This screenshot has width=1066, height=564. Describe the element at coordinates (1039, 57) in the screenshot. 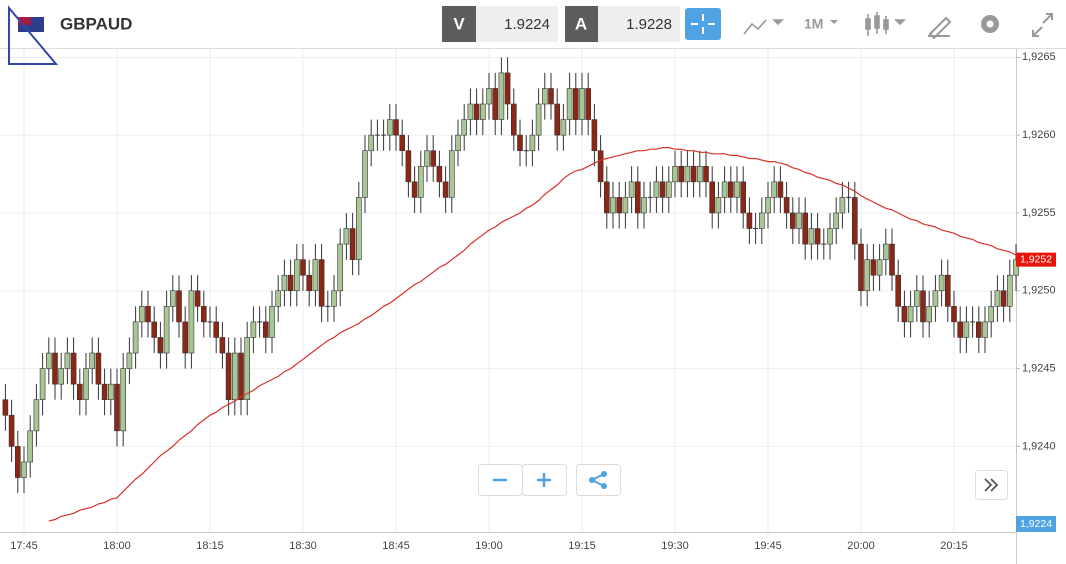

I see `y-tick-label: 1,9265` at that location.